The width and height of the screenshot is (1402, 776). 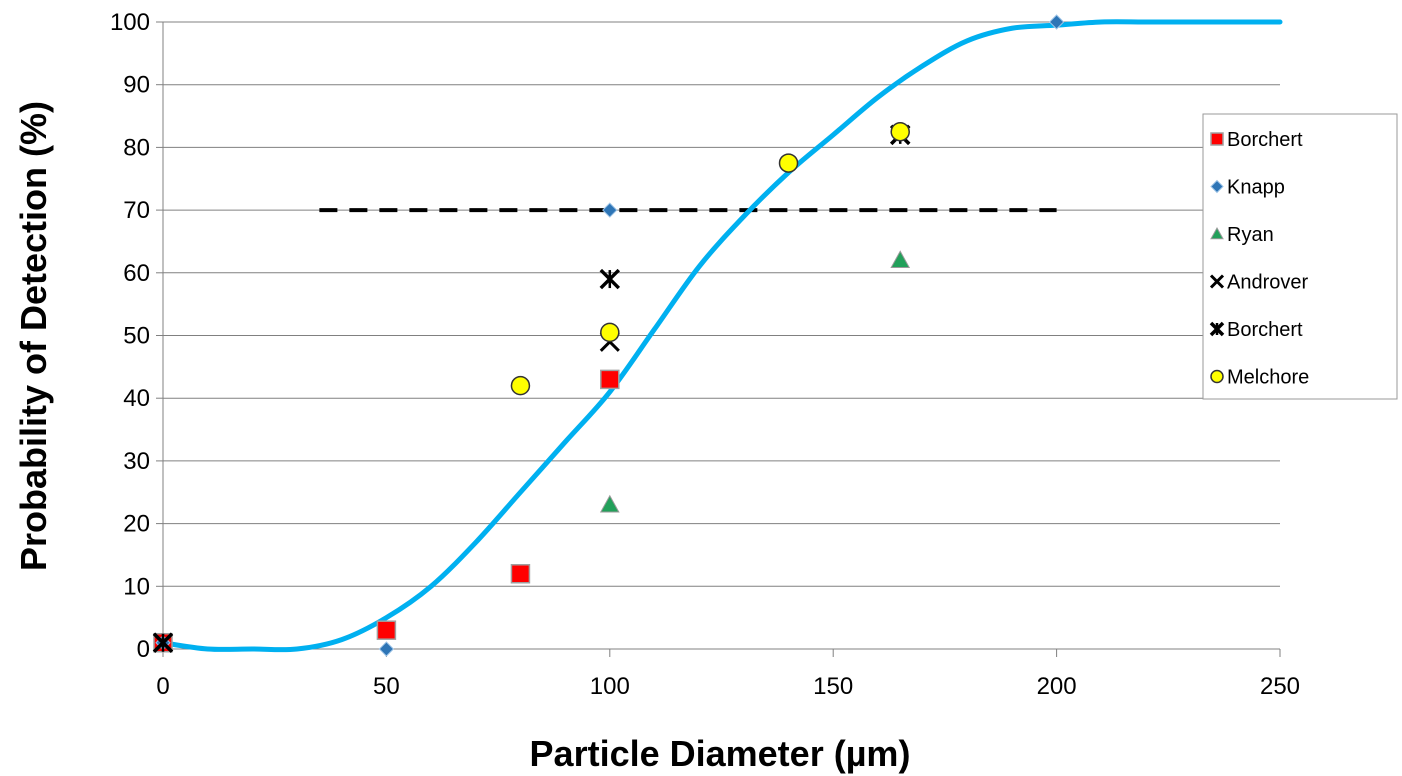 I want to click on y-tick-labels: 0 10 20 30 40 50 60 70 80 90 100, so click(x=130, y=336).